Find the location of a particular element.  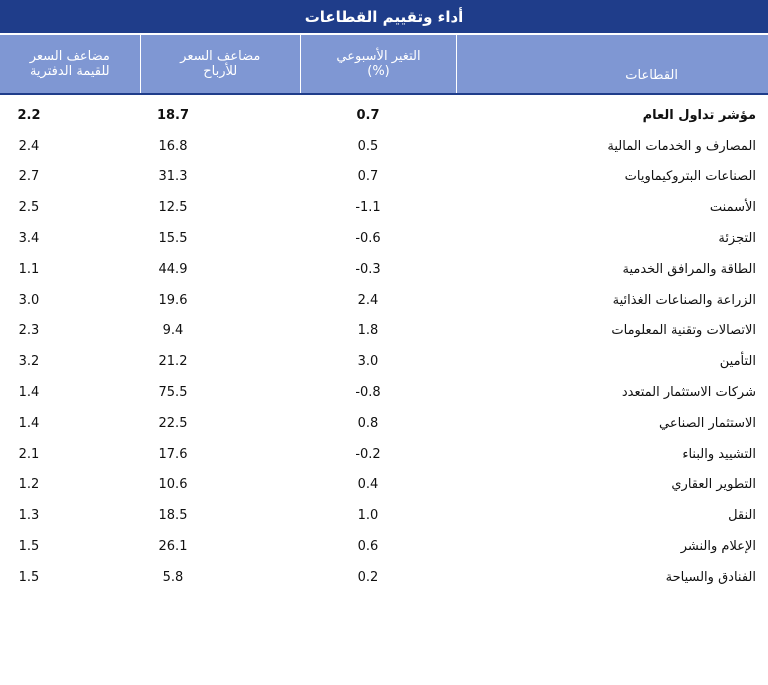

table-row: النقل 1.0 18.5 1.3 is located at coordinates (384, 515).